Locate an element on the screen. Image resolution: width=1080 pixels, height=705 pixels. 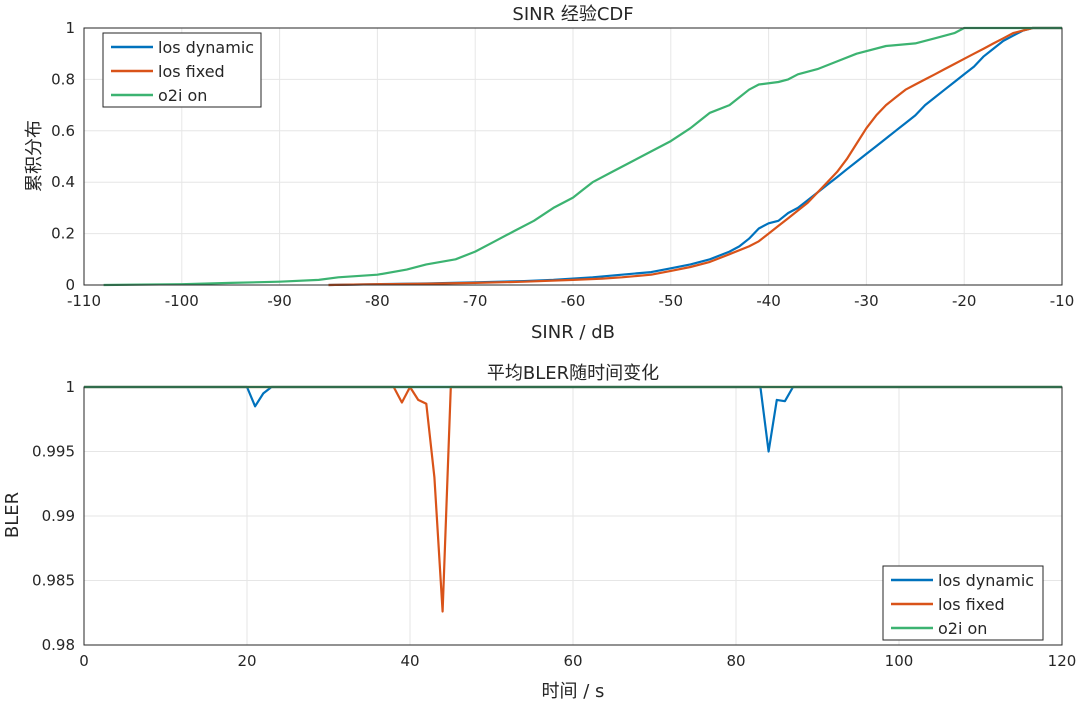
y-axis-title: 累积分布 is located at coordinates (34, 156).